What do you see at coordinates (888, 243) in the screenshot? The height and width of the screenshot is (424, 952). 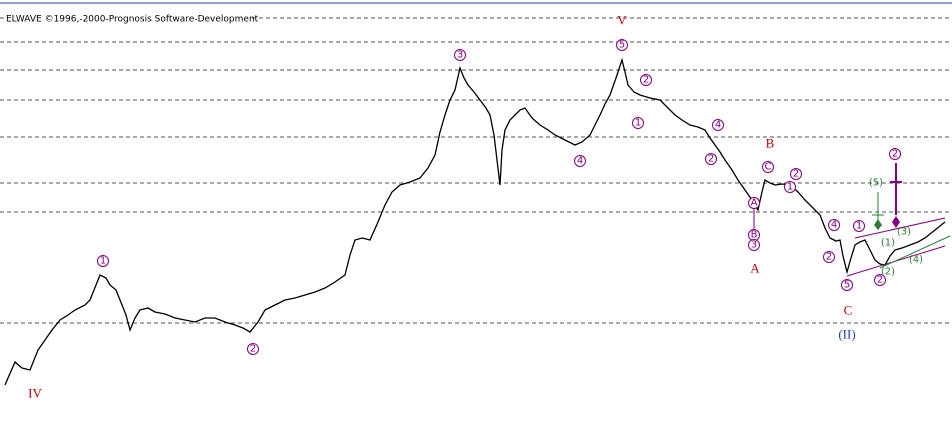 I see `wave-label: (1)` at bounding box center [888, 243].